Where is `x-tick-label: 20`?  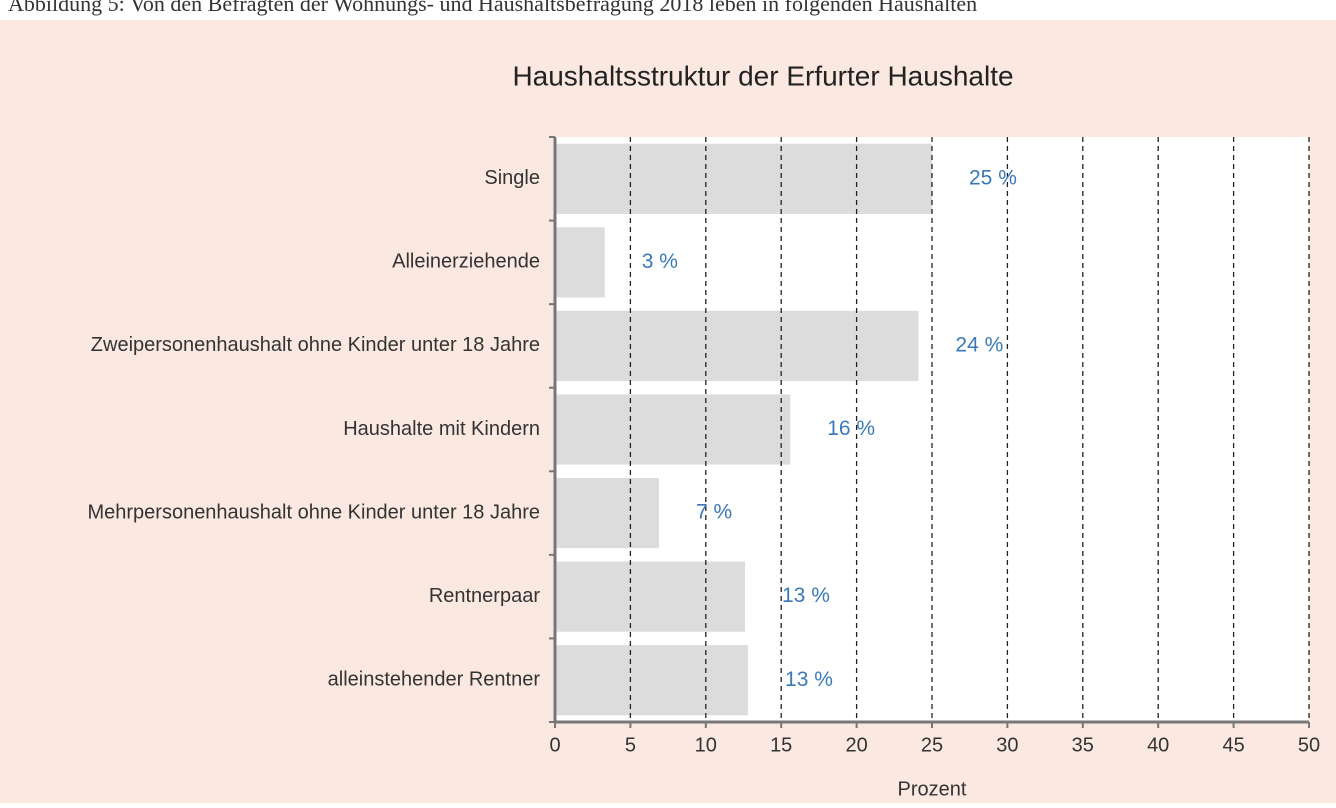 x-tick-label: 20 is located at coordinates (856, 745).